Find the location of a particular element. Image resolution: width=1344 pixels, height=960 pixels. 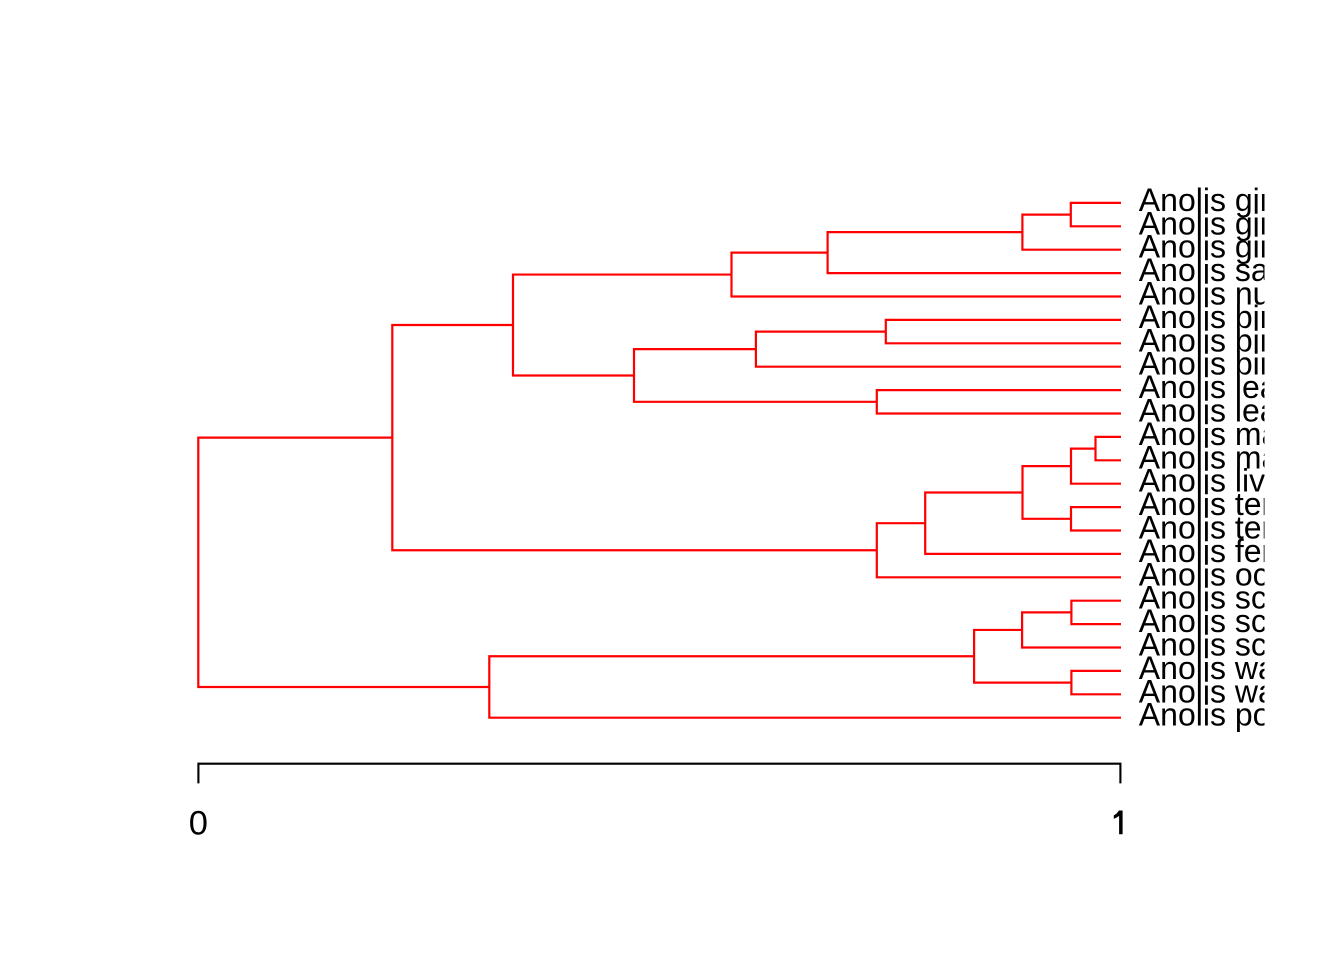

svg-text: Anolis ferreus is located at coordinates (1237, 551).